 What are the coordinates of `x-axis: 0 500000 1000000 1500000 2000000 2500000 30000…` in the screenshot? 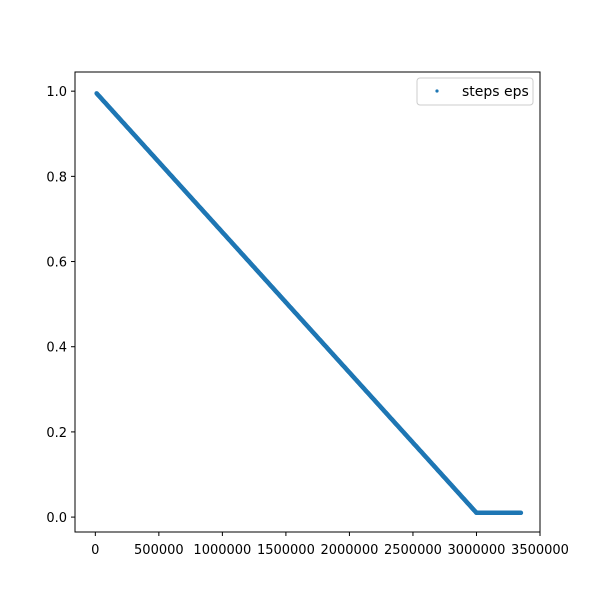 It's located at (330, 545).